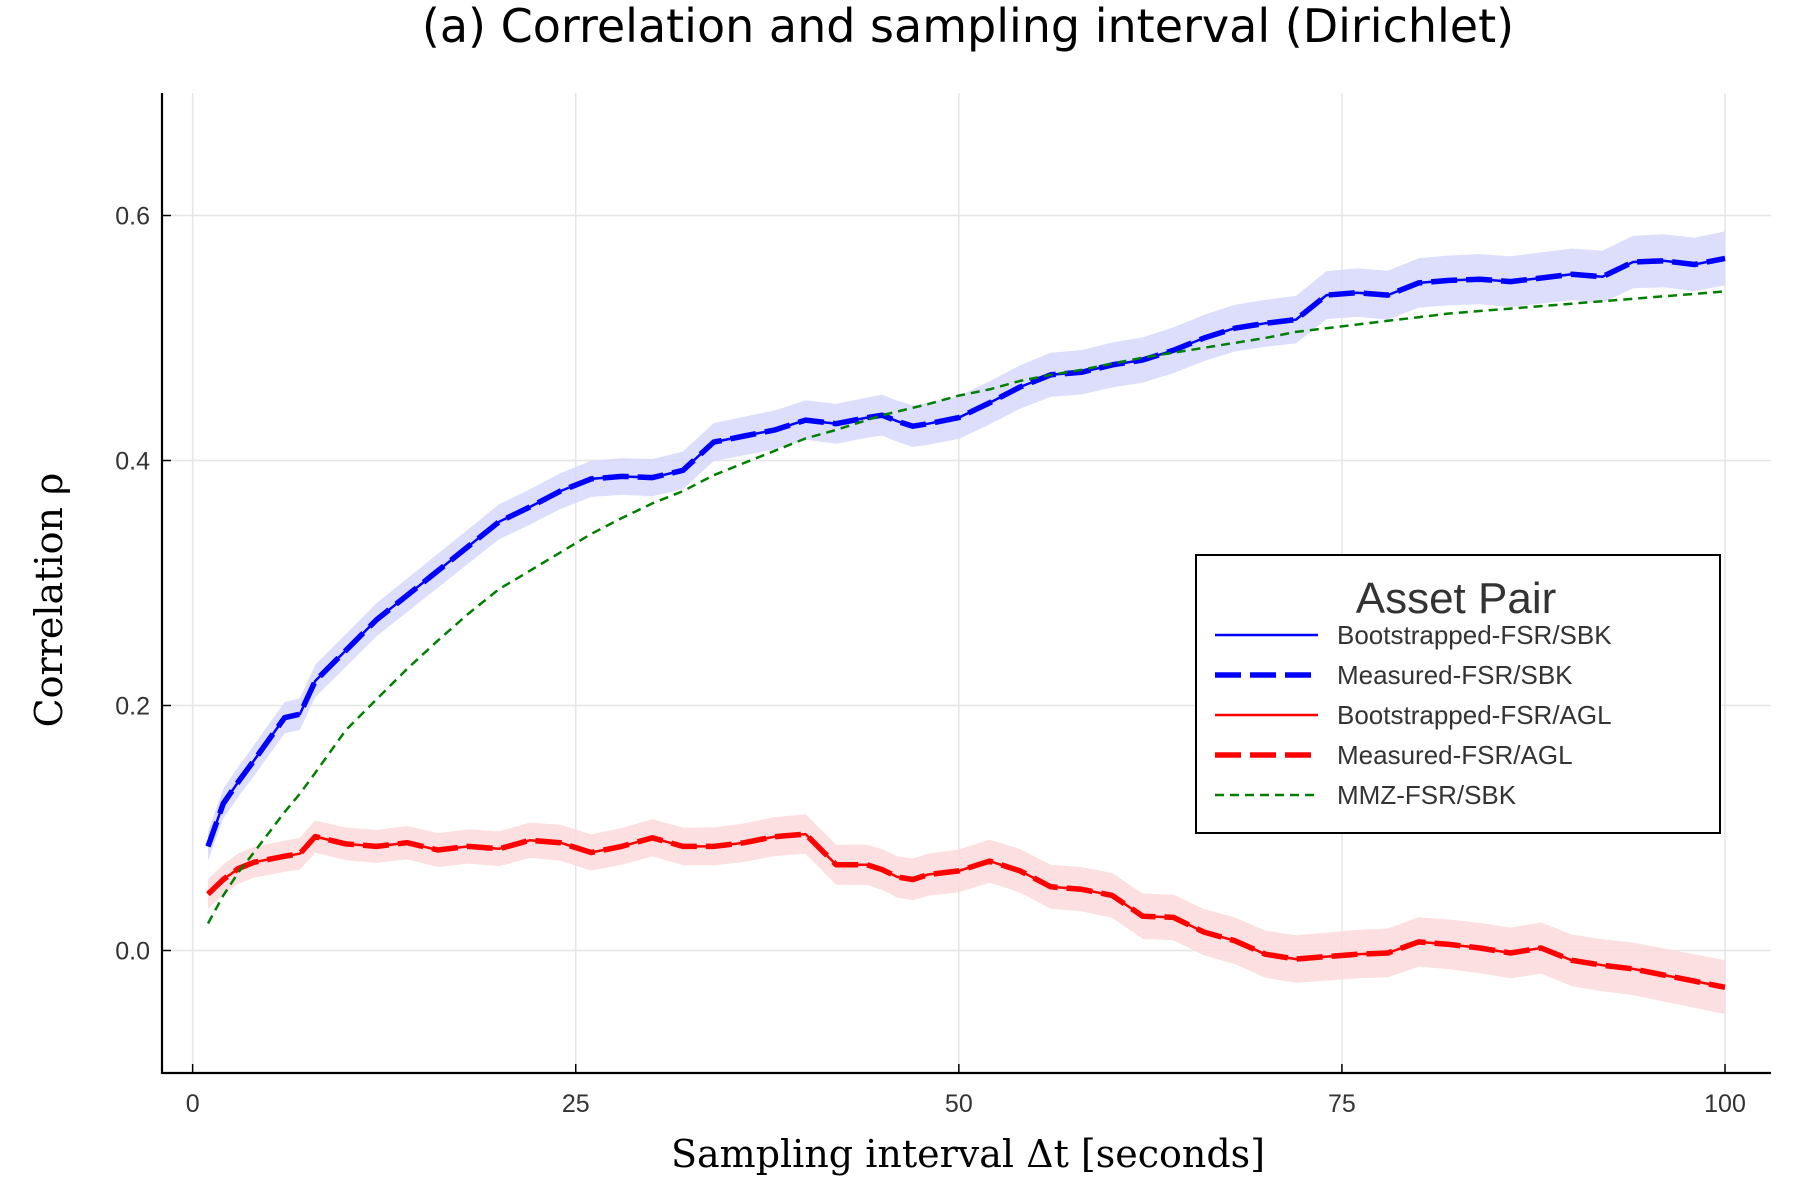 Image resolution: width=1800 pixels, height=1200 pixels. Describe the element at coordinates (132, 952) in the screenshot. I see `y-tick-label: 0.0` at that location.